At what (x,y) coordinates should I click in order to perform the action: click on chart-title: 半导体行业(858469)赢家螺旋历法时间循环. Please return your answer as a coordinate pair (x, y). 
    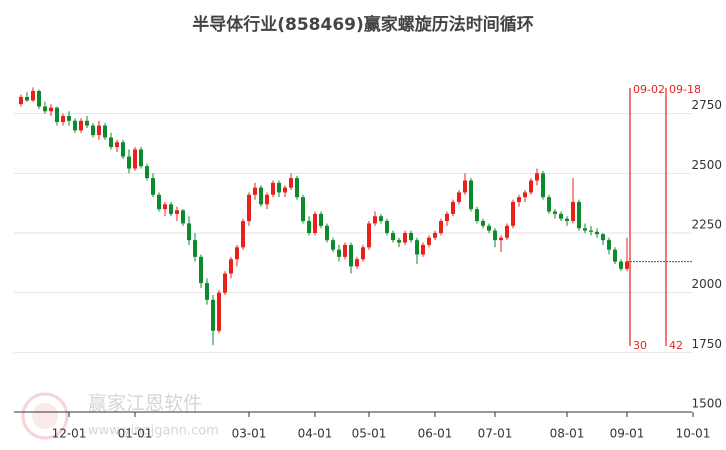
    Looking at the image, I should click on (363, 24).